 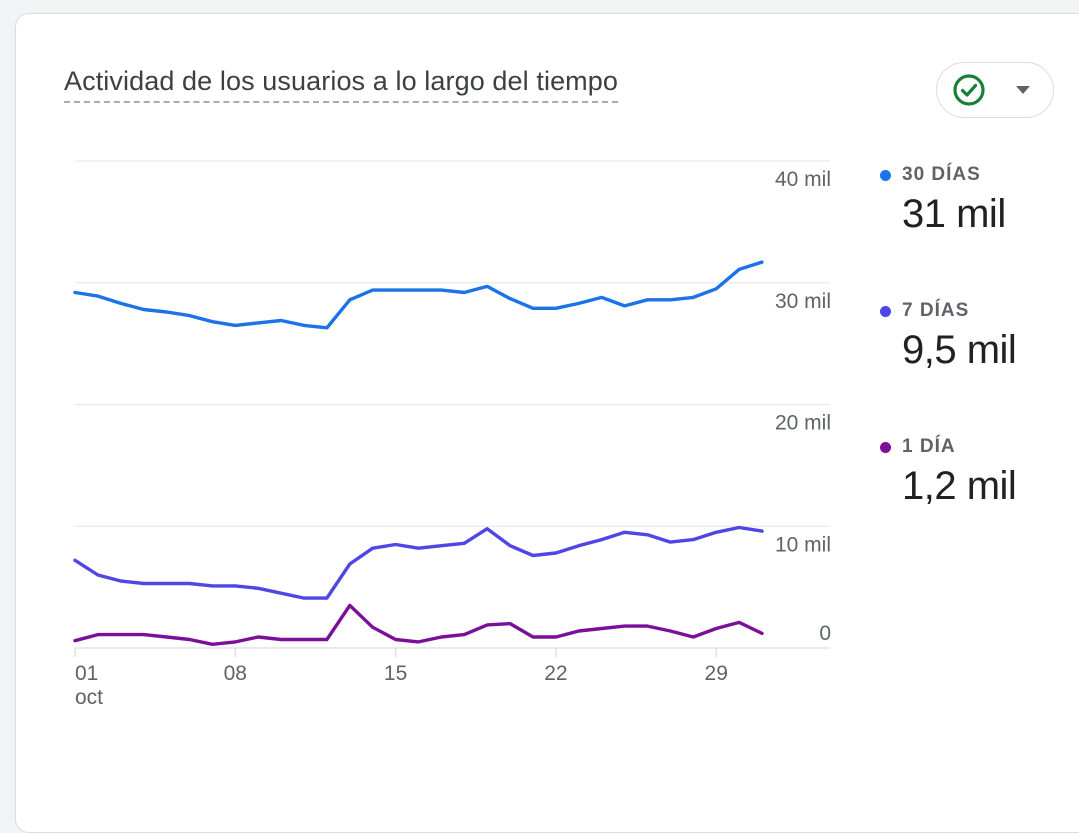 What do you see at coordinates (89, 697) in the screenshot?
I see `x-tick-sublabel: oct` at bounding box center [89, 697].